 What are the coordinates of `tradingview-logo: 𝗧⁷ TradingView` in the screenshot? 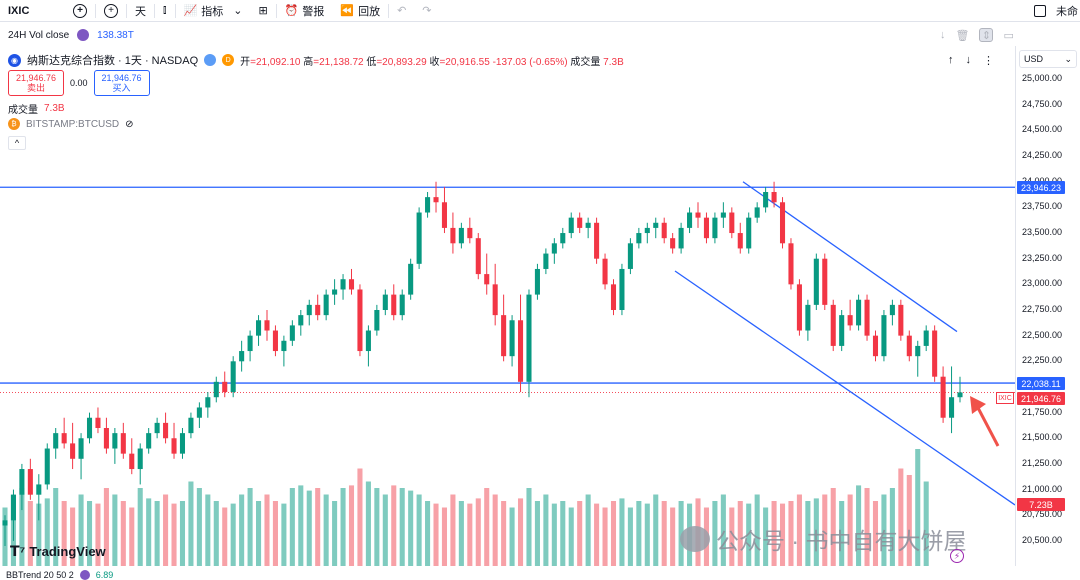 It's located at (58, 551).